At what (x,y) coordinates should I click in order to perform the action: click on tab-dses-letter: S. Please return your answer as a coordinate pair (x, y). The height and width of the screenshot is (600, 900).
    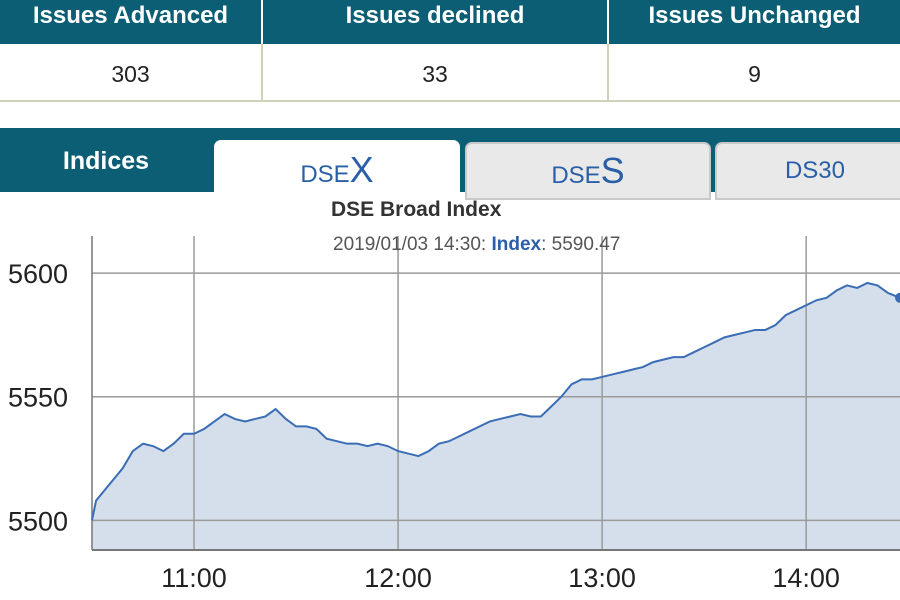
    Looking at the image, I should click on (612, 170).